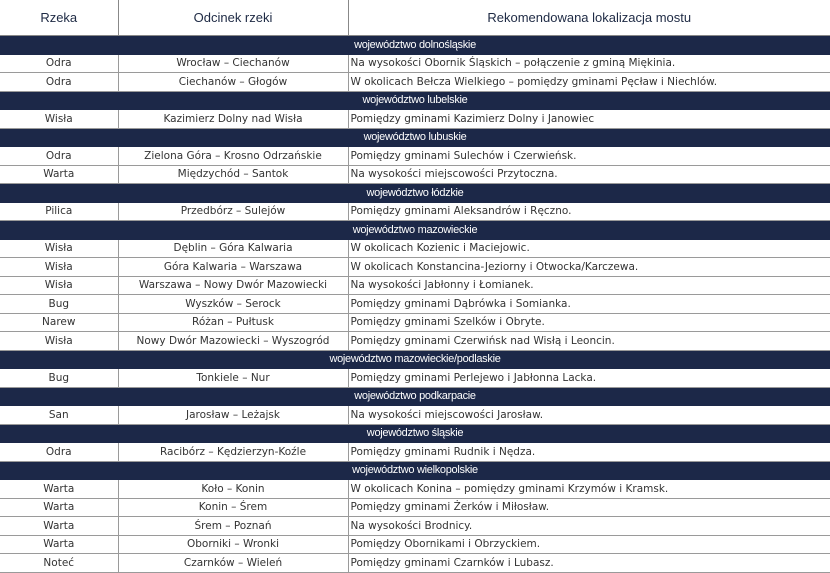  I want to click on section-title: województwo mazowieckie/podlaskie, so click(415, 359).